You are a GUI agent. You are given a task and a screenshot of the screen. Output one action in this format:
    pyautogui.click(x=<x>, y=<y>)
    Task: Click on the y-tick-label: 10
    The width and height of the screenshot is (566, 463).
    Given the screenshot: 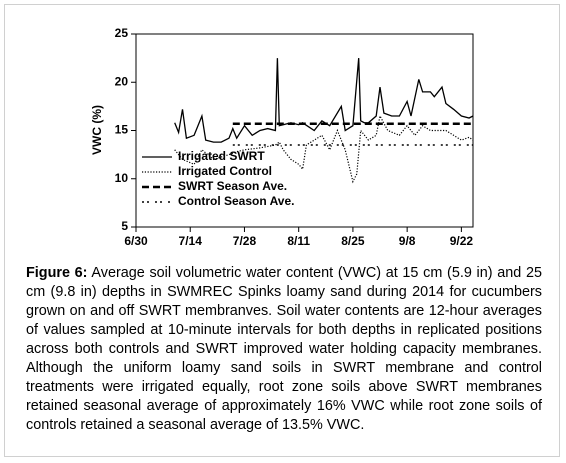 What is the action you would take?
    pyautogui.click(x=122, y=178)
    